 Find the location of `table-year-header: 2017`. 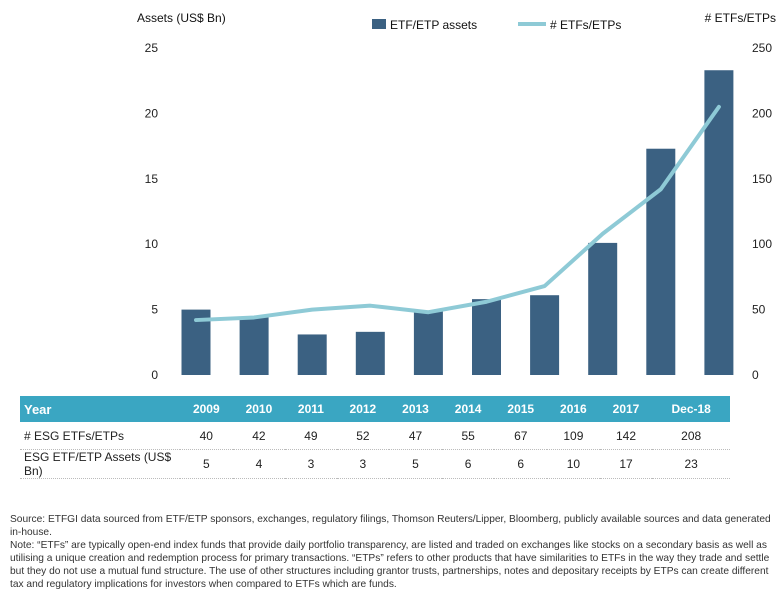

table-year-header: 2017 is located at coordinates (626, 409).